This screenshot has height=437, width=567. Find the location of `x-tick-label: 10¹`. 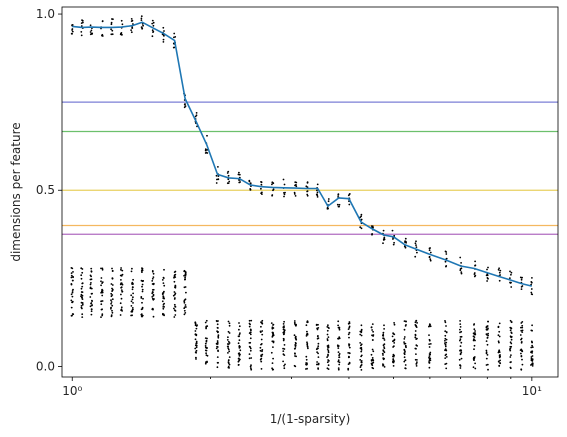

x-tick-label: 10¹ is located at coordinates (532, 391).